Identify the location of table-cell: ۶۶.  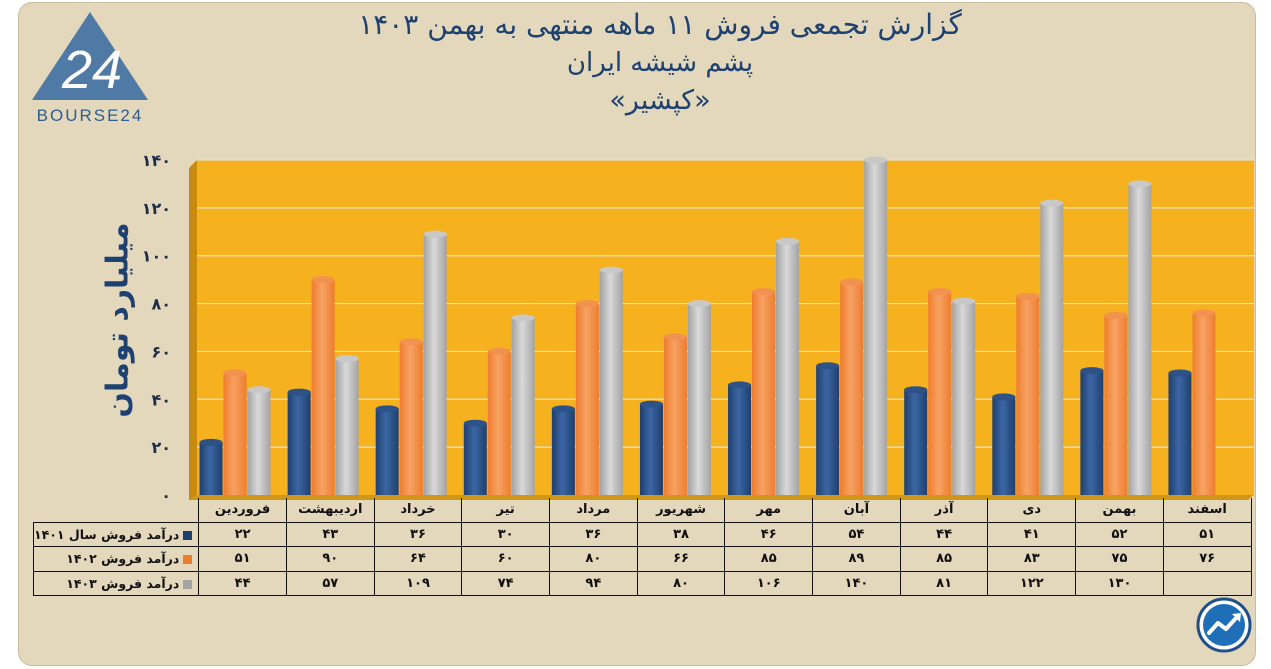
(681, 559).